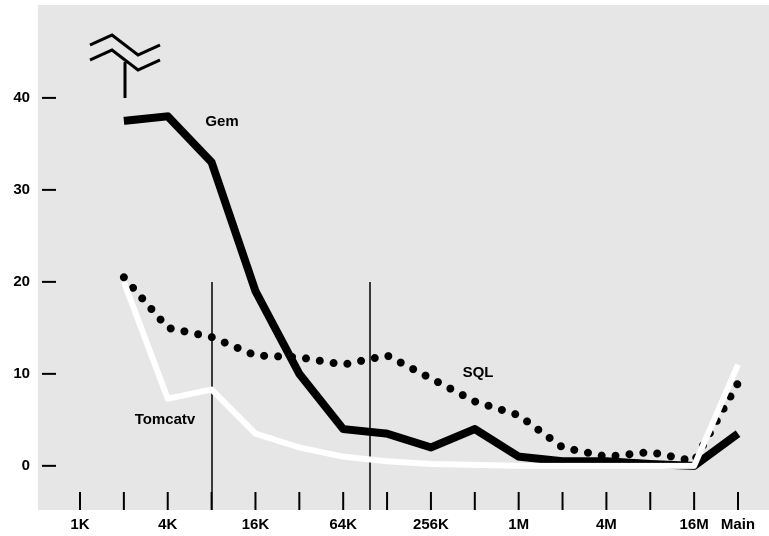  I want to click on x-tick-label: Main, so click(738, 524).